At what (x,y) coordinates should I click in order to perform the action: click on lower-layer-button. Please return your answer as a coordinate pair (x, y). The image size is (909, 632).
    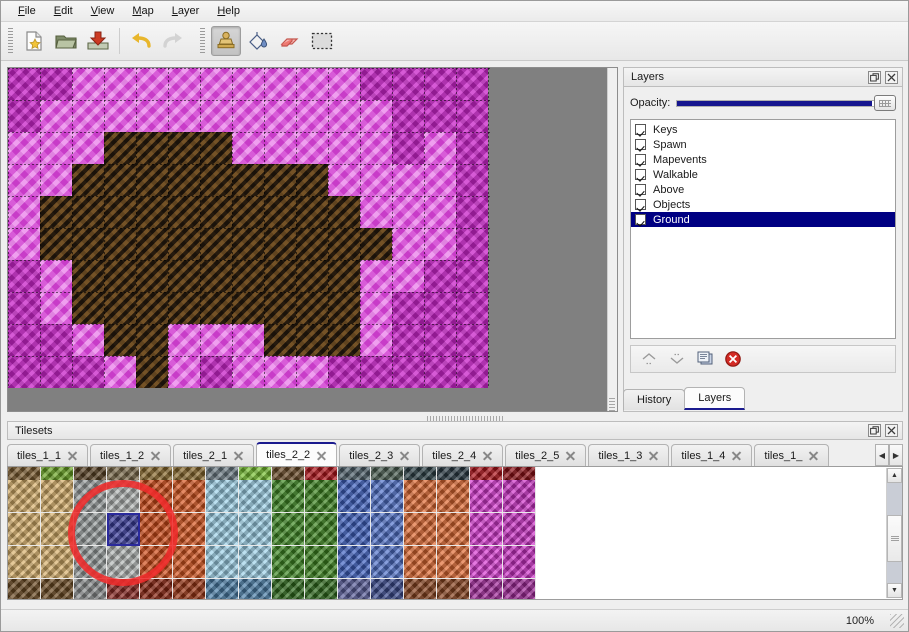
    Looking at the image, I should click on (677, 359).